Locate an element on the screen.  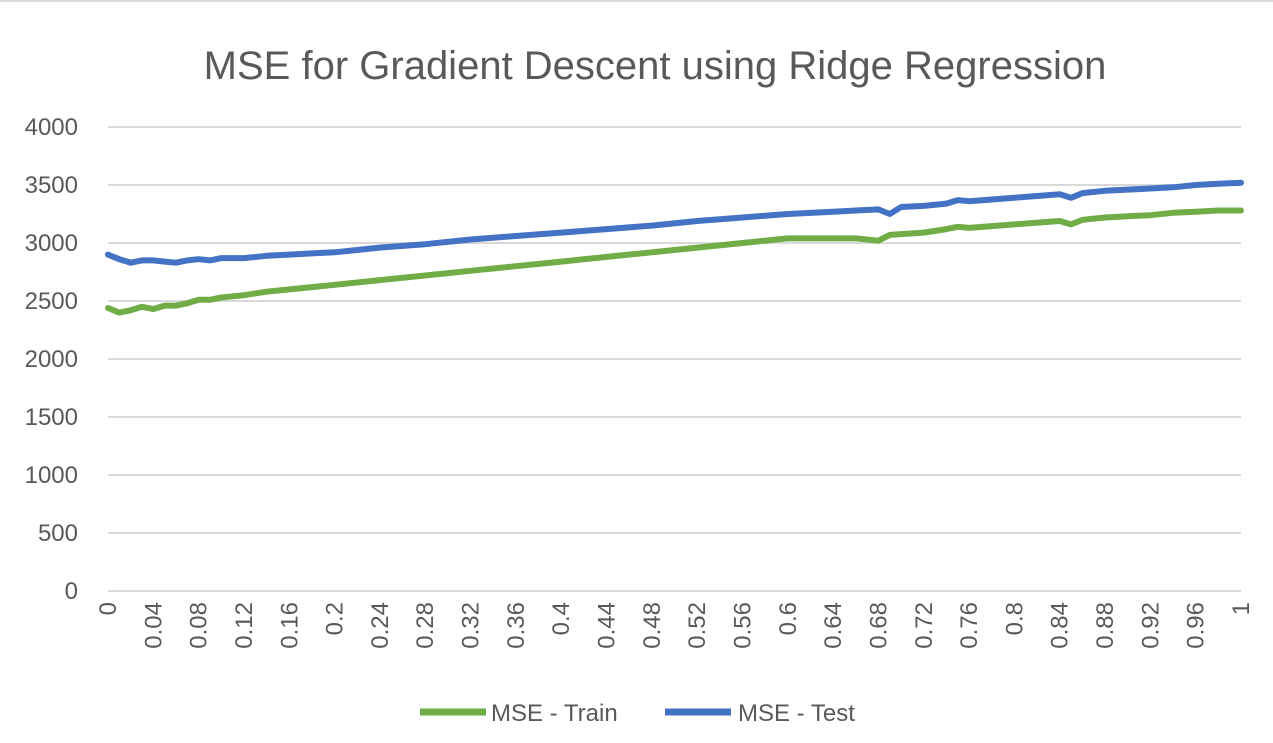
y-tick-label: 2000 is located at coordinates (51, 359).